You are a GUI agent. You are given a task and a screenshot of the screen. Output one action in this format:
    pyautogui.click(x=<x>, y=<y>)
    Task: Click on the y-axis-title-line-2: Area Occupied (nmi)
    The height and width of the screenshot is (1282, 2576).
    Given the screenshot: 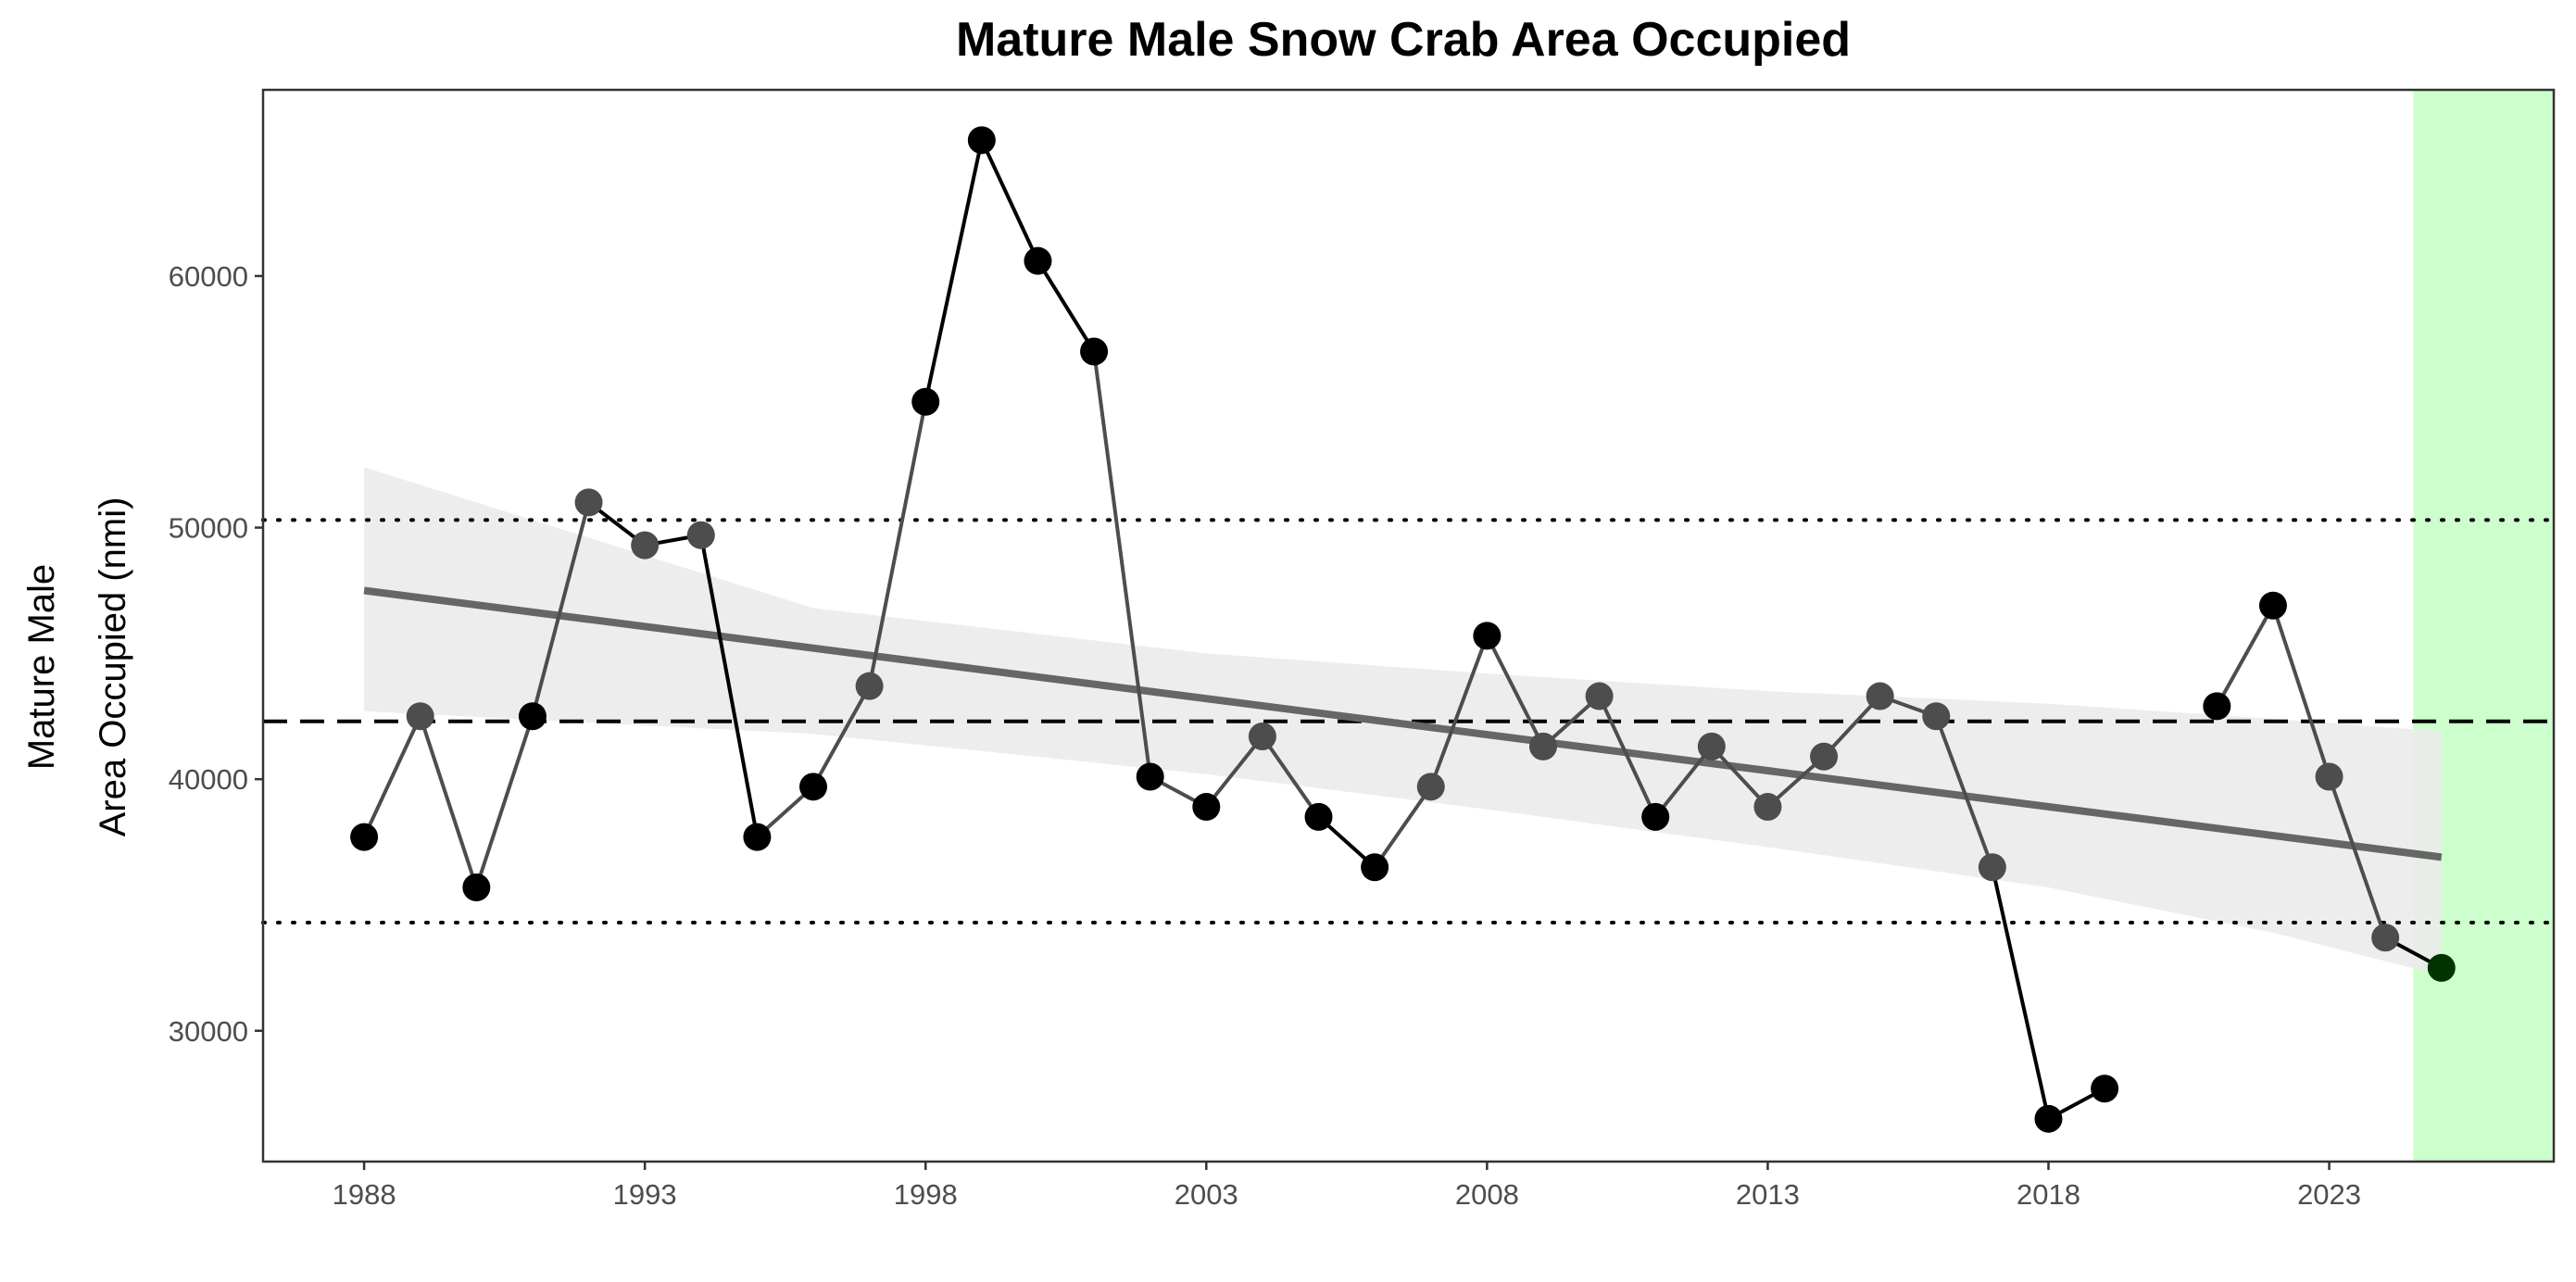 What is the action you would take?
    pyautogui.click(x=113, y=667)
    